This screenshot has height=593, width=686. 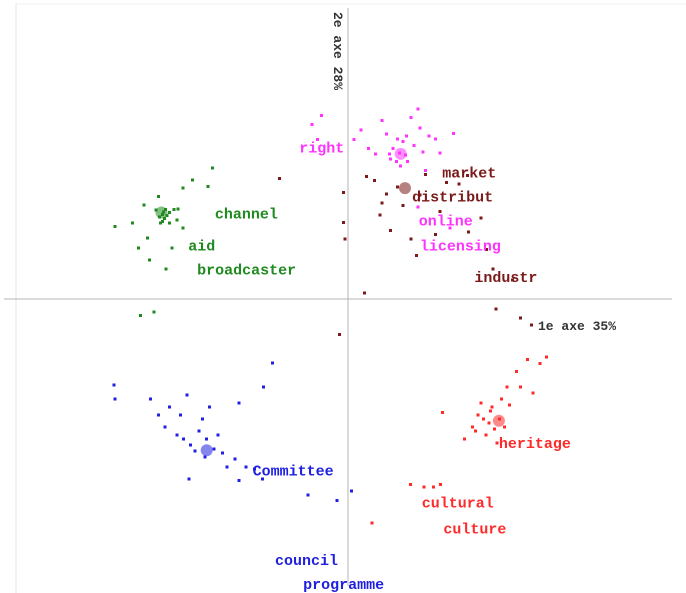 What do you see at coordinates (161, 212) in the screenshot?
I see `centroid-green` at bounding box center [161, 212].